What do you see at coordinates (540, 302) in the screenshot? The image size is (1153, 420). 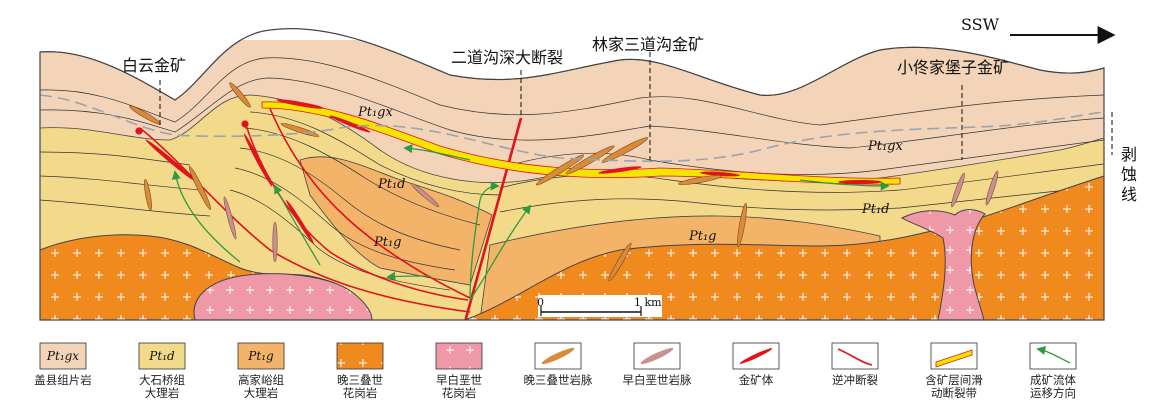 I see `scale-zero: 0` at bounding box center [540, 302].